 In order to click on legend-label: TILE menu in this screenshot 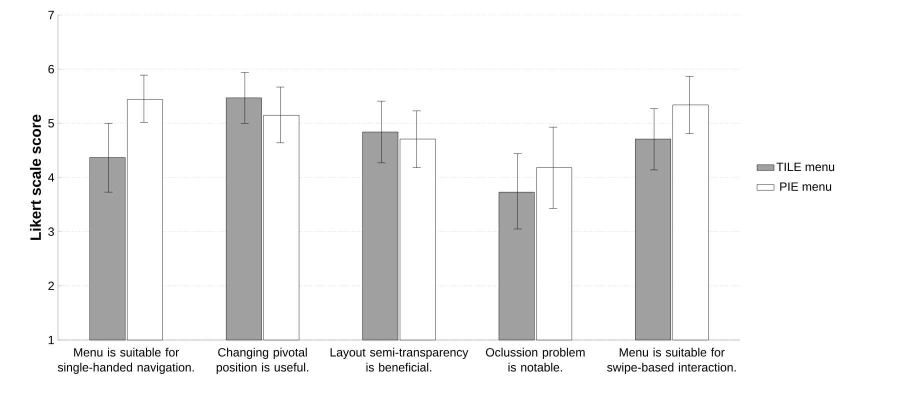, I will do `click(805, 167)`.